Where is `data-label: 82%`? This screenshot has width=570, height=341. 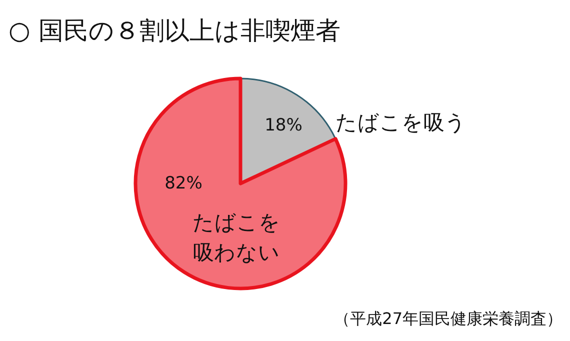
data-label: 82% is located at coordinates (183, 184).